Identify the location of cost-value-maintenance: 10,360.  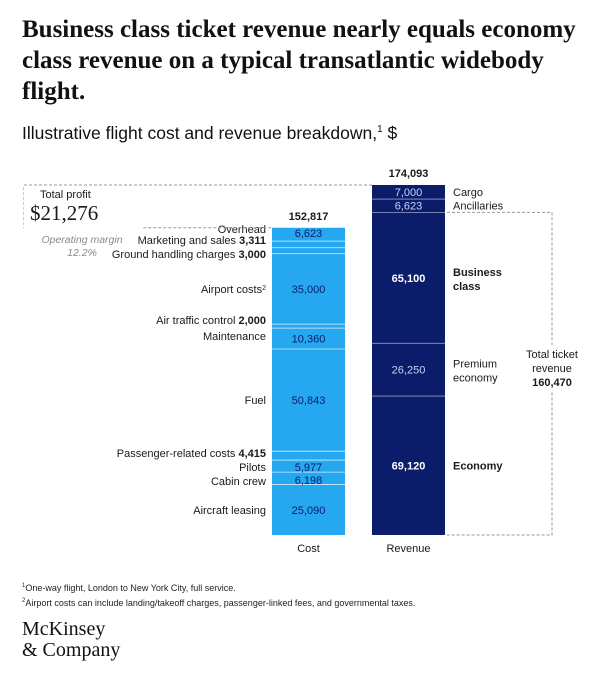
(309, 340).